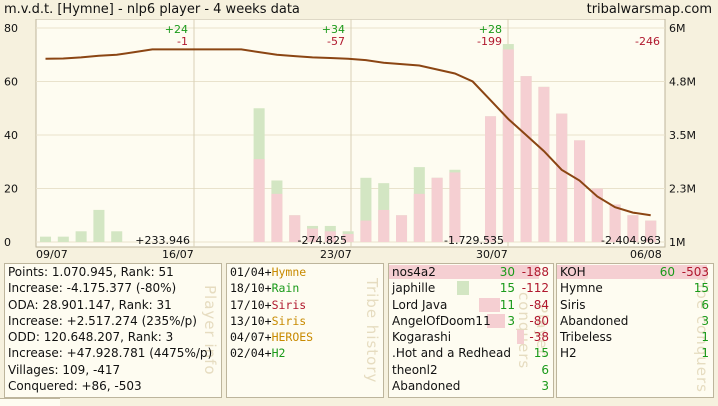 This screenshot has width=718, height=406. I want to click on conquer-name: nos4a2, so click(414, 272).